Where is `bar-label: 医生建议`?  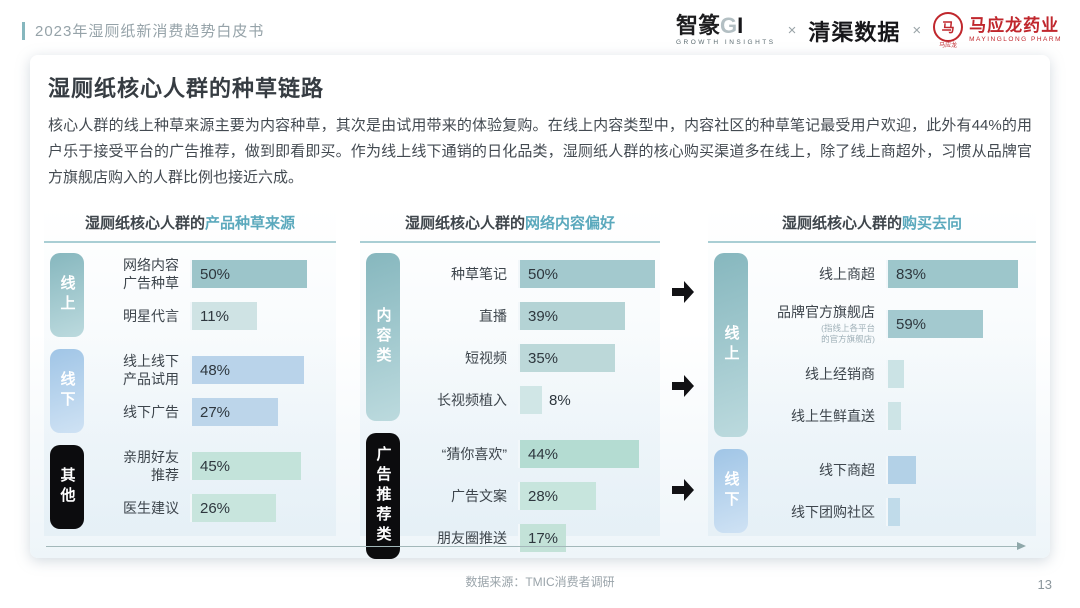 bar-label: 医生建议 is located at coordinates (151, 507).